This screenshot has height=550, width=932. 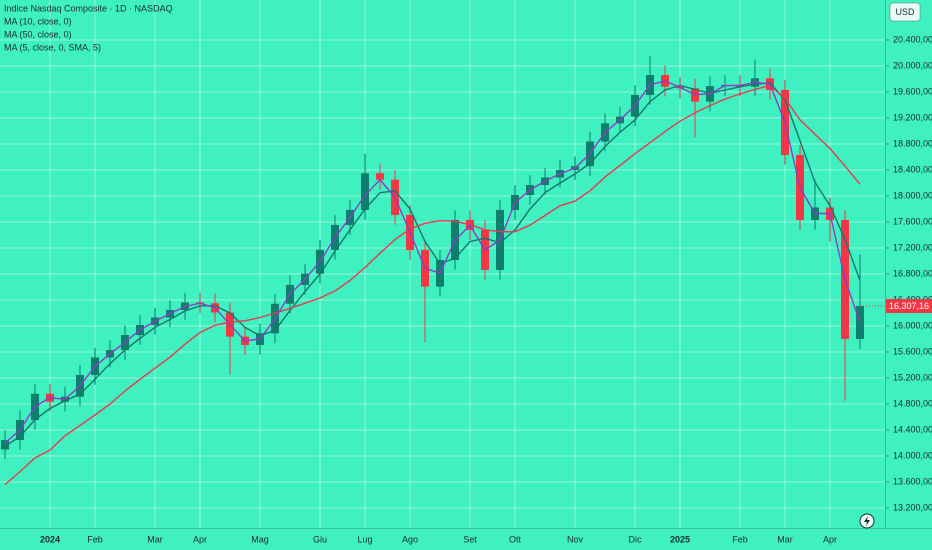 I want to click on y-tick-label: 17.200,00, so click(x=912, y=247).